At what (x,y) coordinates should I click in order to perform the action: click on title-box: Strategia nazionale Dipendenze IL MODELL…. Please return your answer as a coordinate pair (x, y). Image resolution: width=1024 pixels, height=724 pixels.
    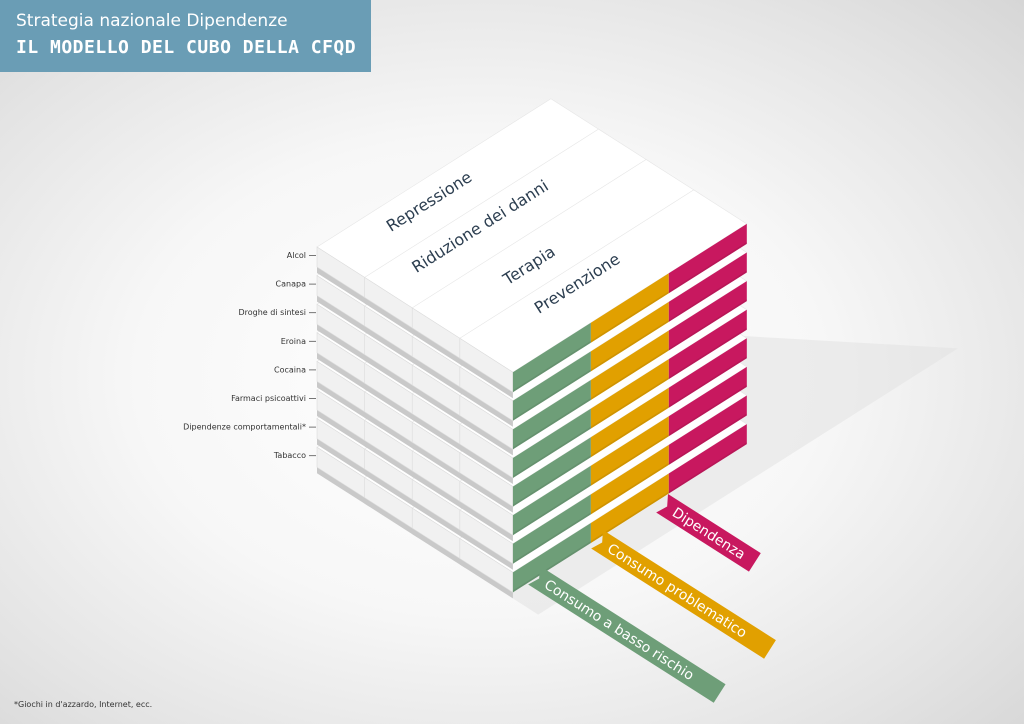
    Looking at the image, I should click on (185, 36).